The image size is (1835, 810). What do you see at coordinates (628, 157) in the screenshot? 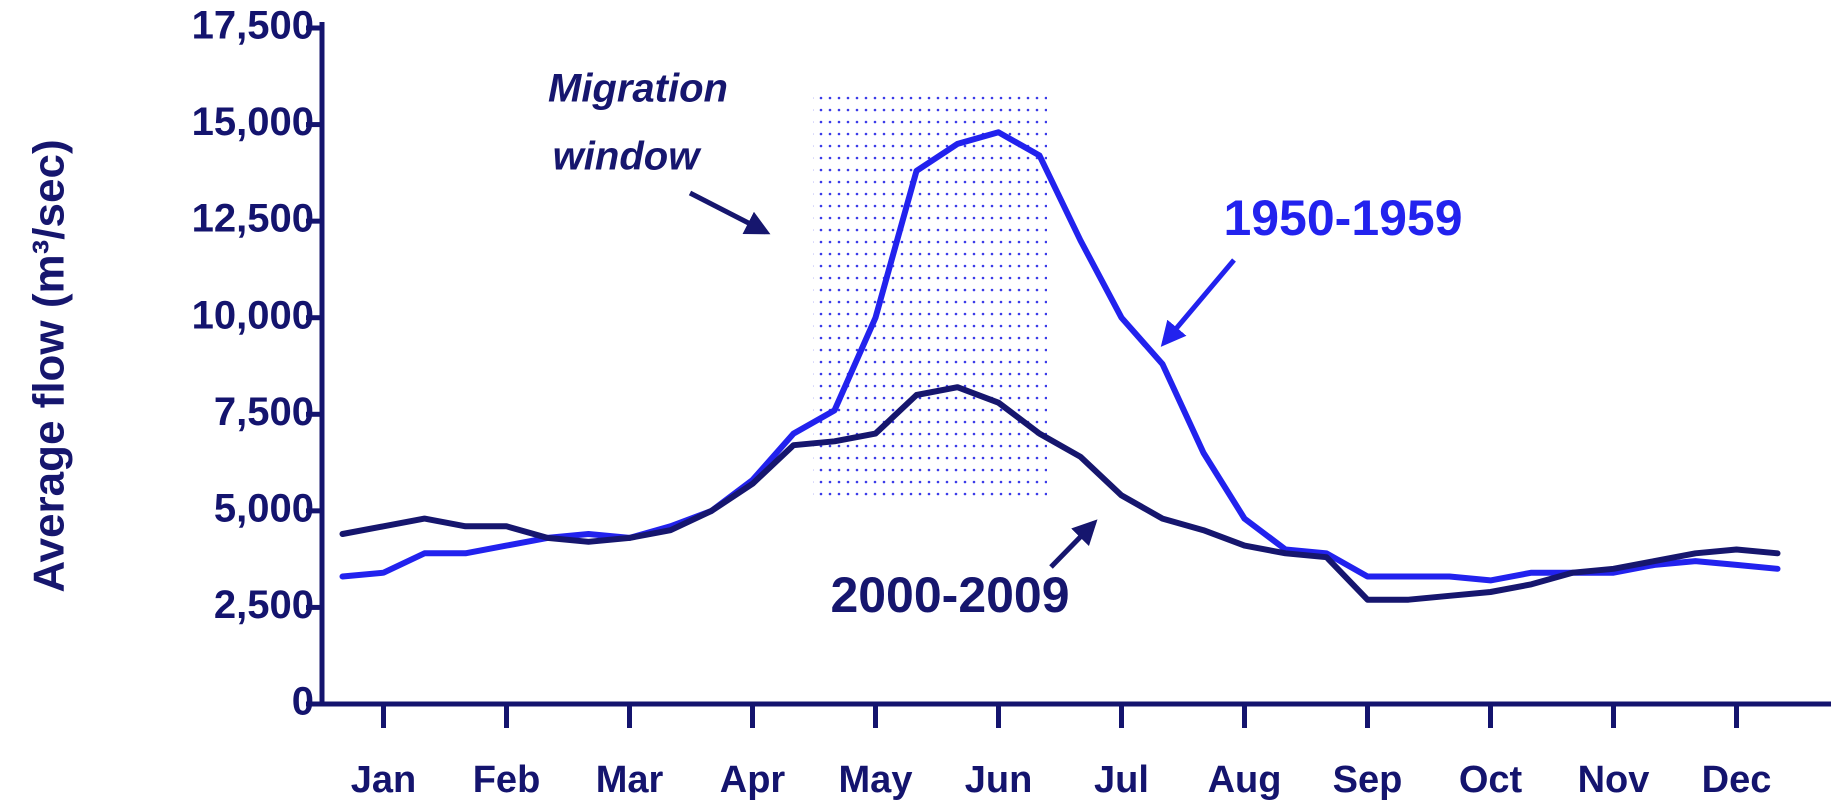
I see `annotation: window` at bounding box center [628, 157].